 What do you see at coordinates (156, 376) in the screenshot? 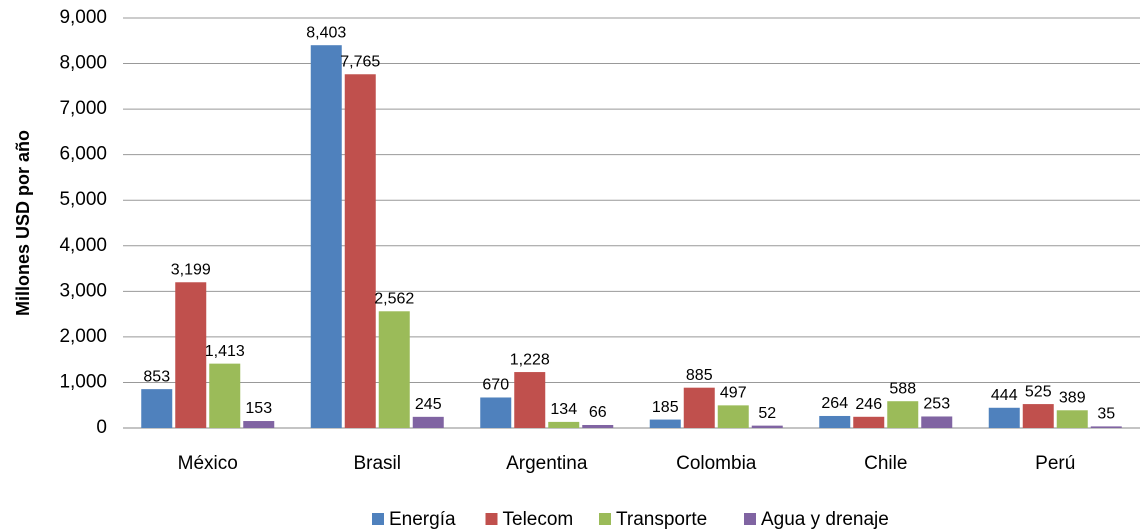
I see `value-label: 853` at bounding box center [156, 376].